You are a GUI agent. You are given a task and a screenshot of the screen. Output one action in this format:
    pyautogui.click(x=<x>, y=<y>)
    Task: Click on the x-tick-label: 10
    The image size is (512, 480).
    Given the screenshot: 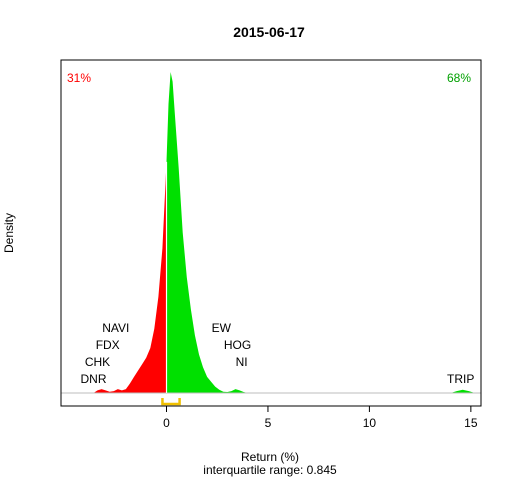 What is the action you would take?
    pyautogui.click(x=370, y=423)
    